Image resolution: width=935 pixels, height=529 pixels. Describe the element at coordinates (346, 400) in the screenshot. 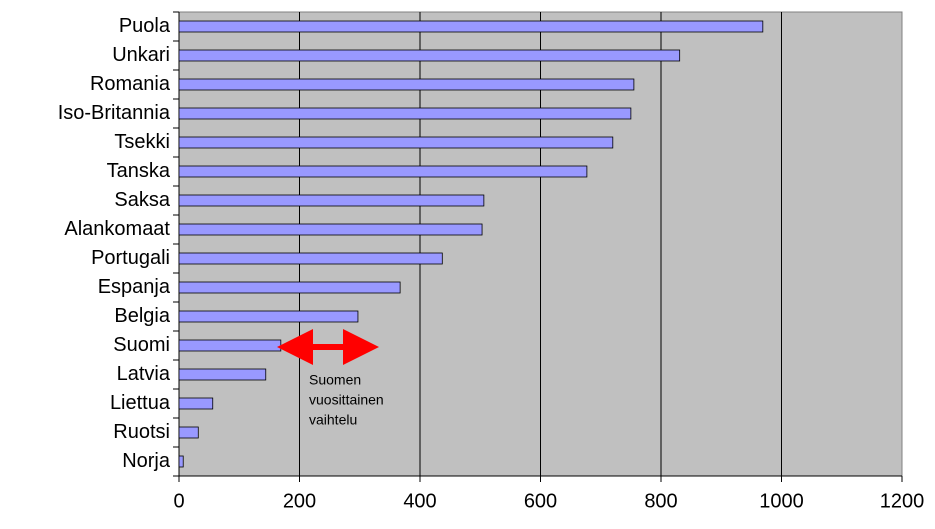

I see `annotation: vuosittainen` at that location.